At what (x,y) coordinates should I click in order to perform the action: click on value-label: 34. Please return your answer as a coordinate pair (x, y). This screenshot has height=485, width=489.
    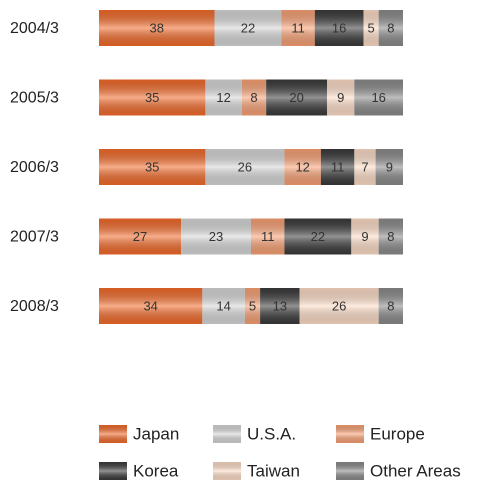
    Looking at the image, I should click on (150, 305).